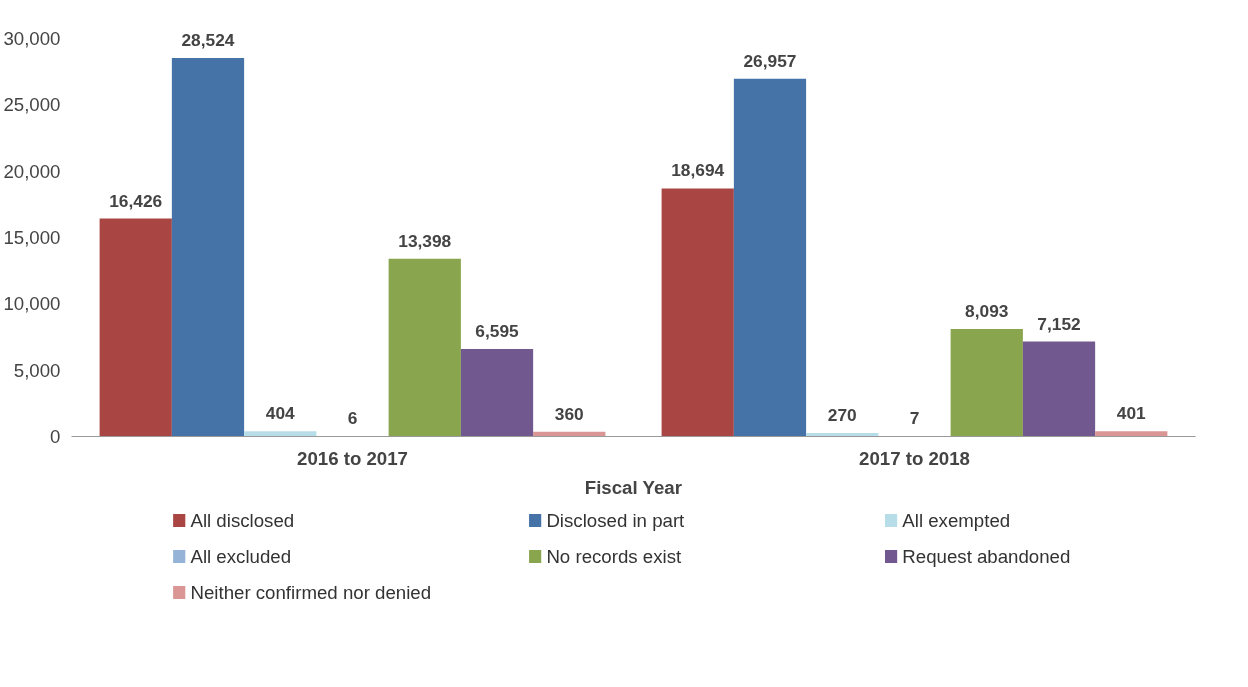 This screenshot has height=687, width=1248. What do you see at coordinates (37, 370) in the screenshot?
I see `y-tick-label: 5,000` at bounding box center [37, 370].